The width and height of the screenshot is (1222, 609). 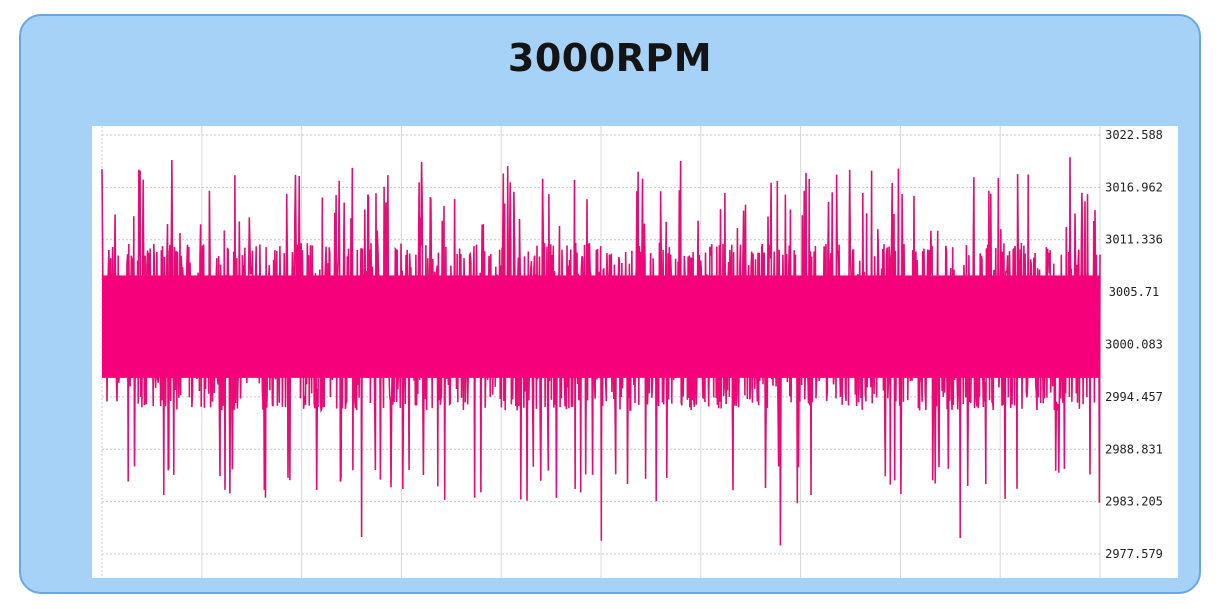 I want to click on y-tick-label-8: 2977.579, so click(x=1134, y=554).